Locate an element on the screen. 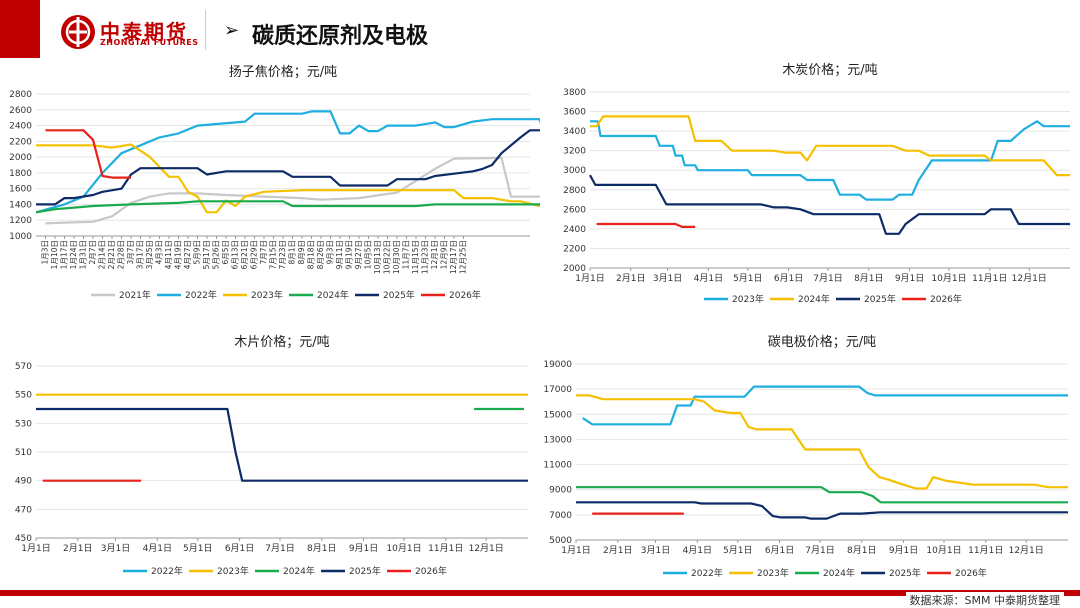 This screenshot has height=608, width=1080. y-tick-label: 550 is located at coordinates (23, 396).